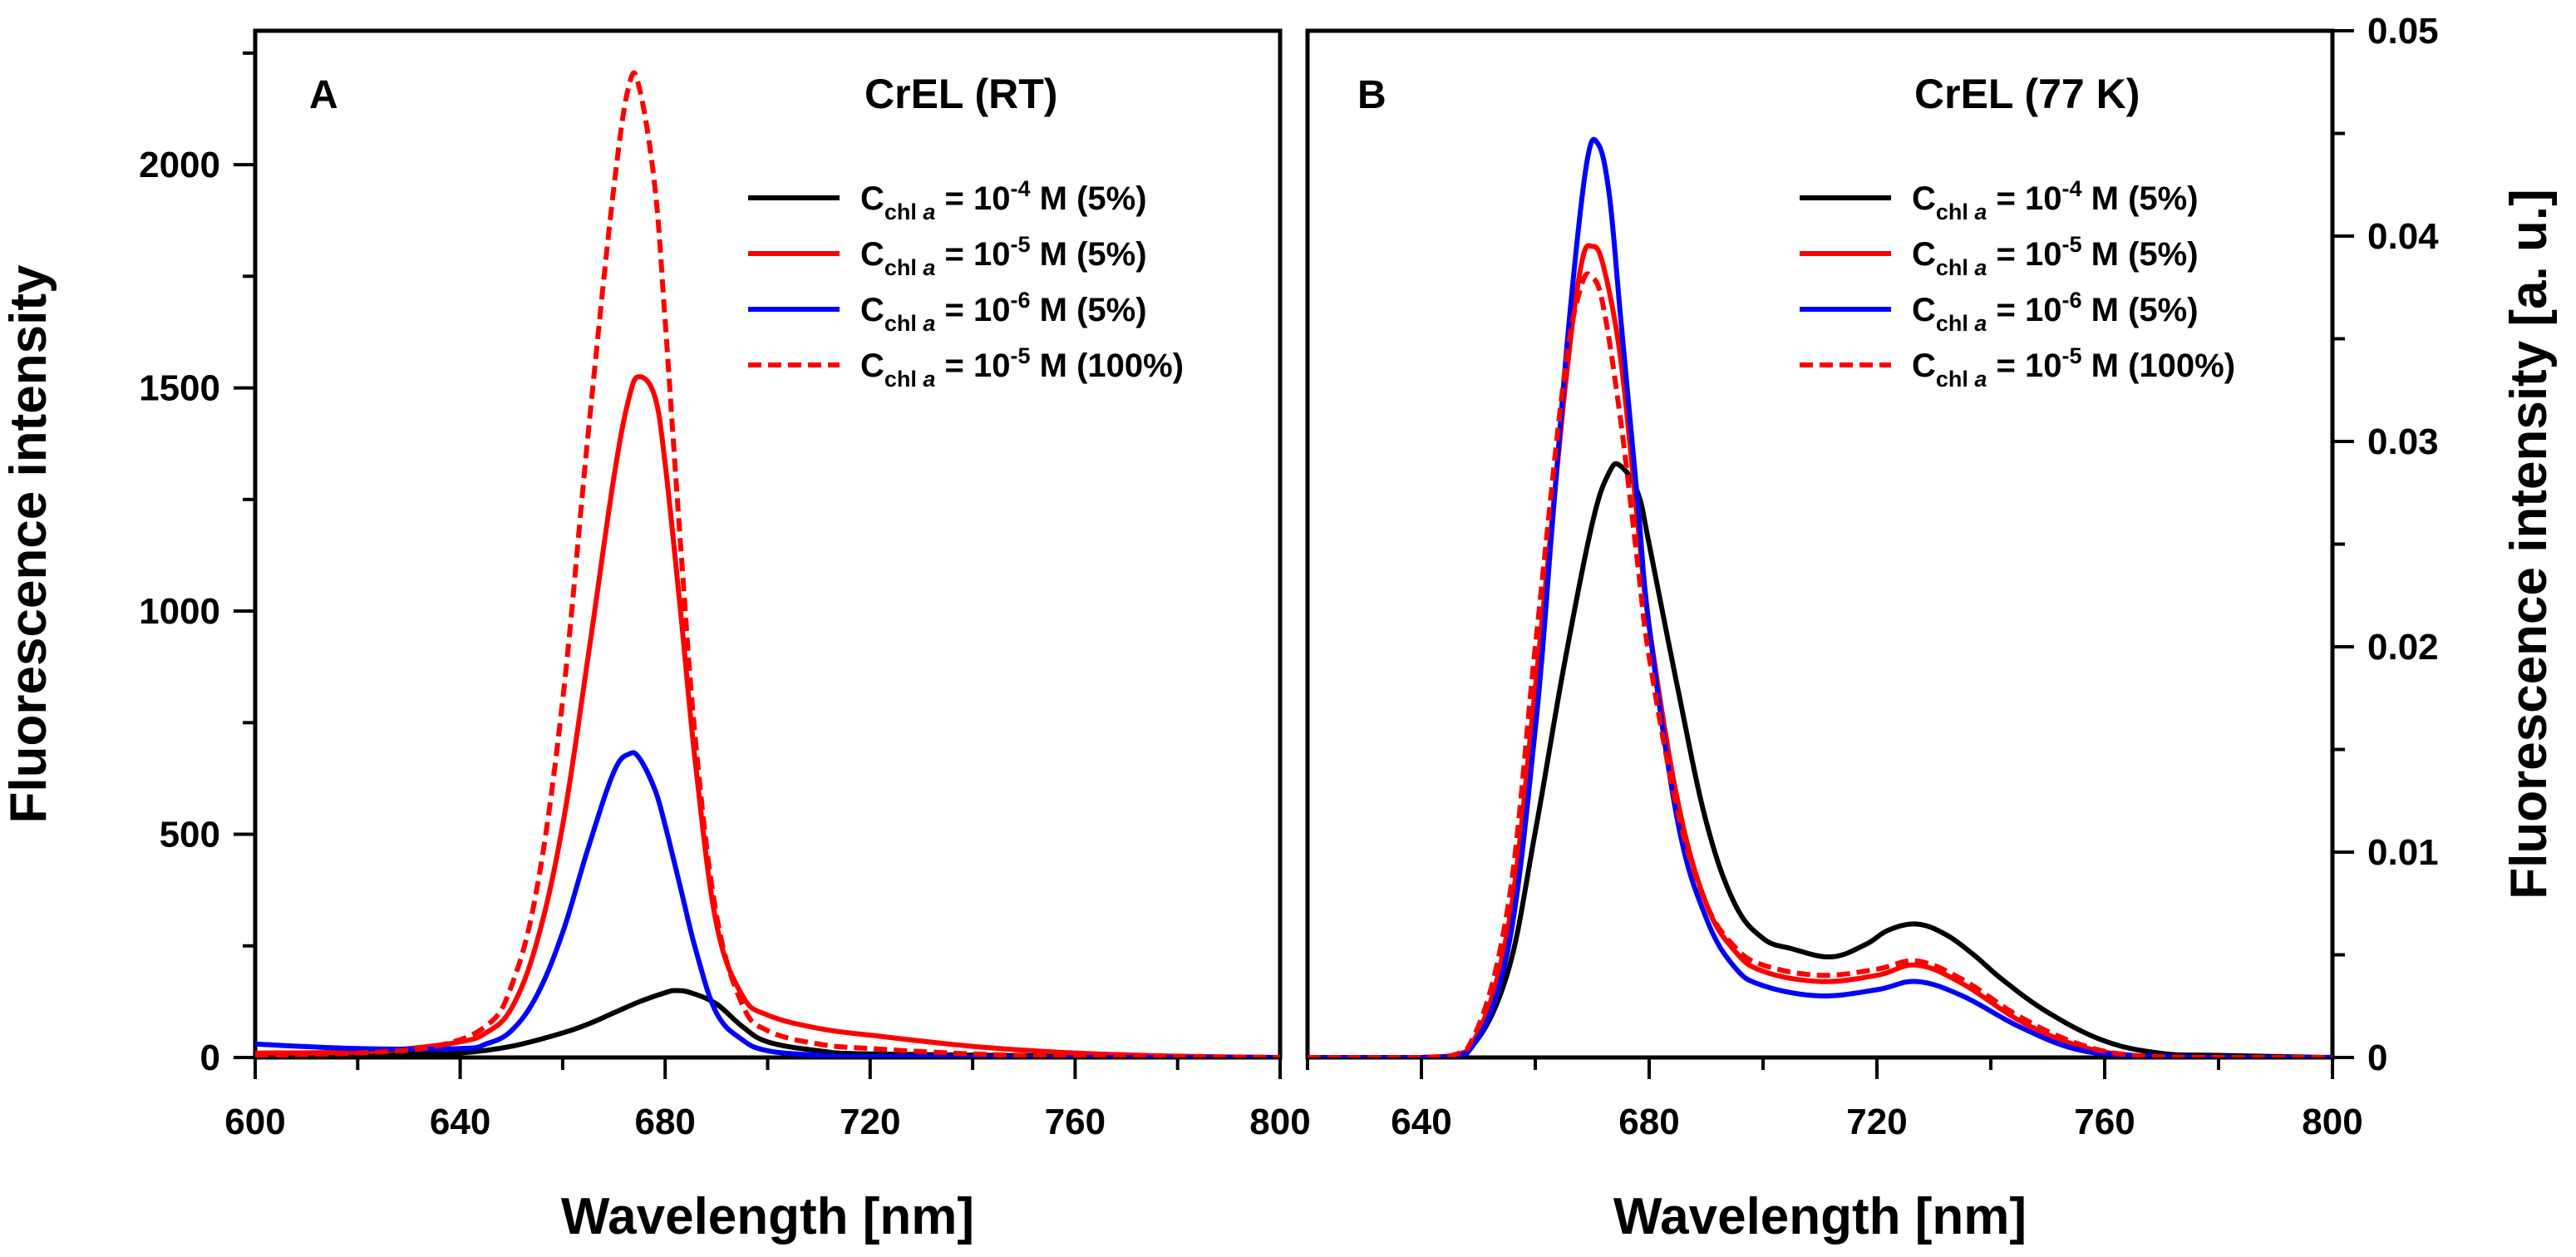  I want to click on y-tick-label: 0.03, so click(2403, 442).